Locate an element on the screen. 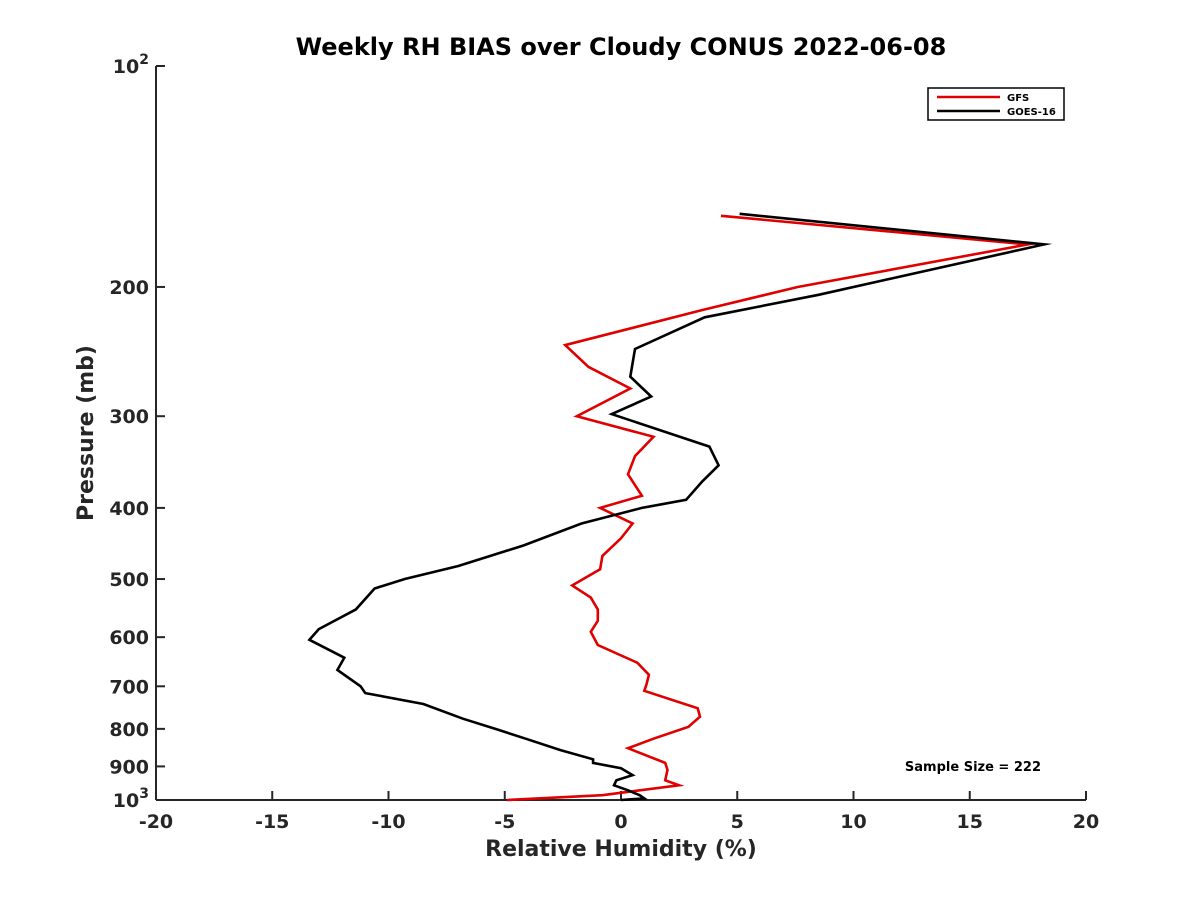  y-tick-label: 900 is located at coordinates (129, 767).